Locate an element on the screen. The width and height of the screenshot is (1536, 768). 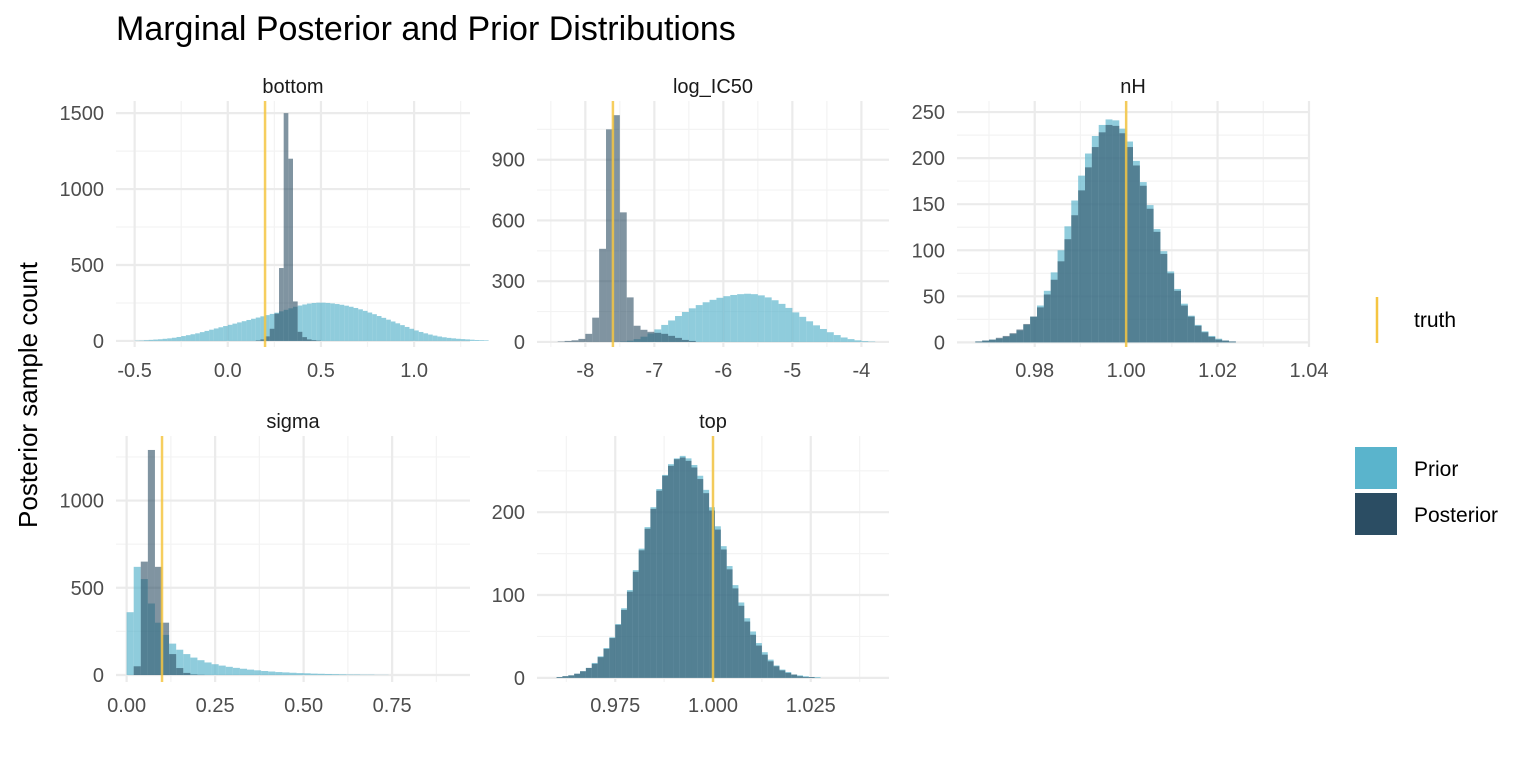
x-tick-label: 0.975 is located at coordinates (615, 706).